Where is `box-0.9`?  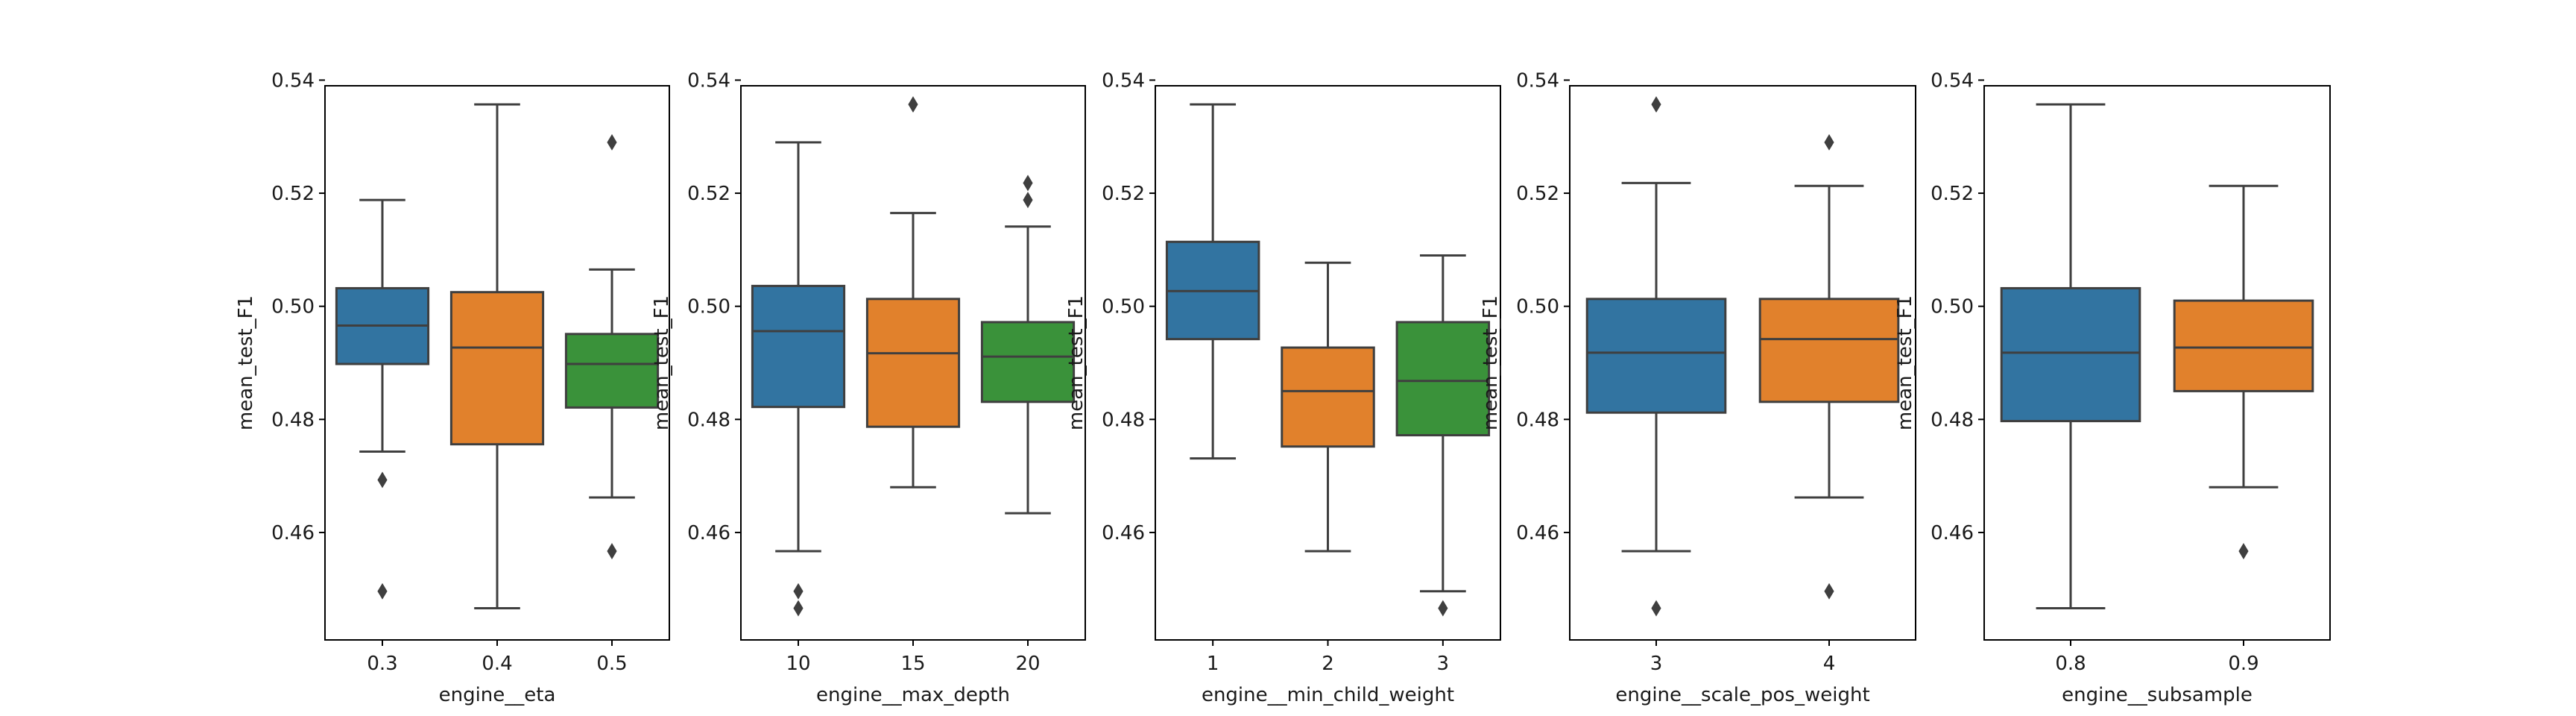
box-0.9 is located at coordinates (2243, 371).